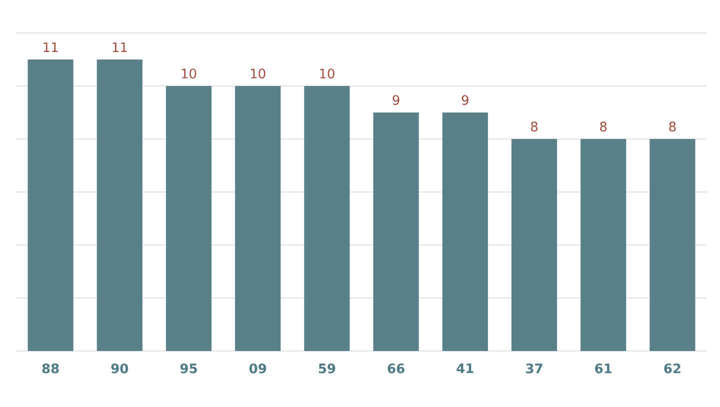  What do you see at coordinates (50, 369) in the screenshot?
I see `x-tick-label: 88` at bounding box center [50, 369].